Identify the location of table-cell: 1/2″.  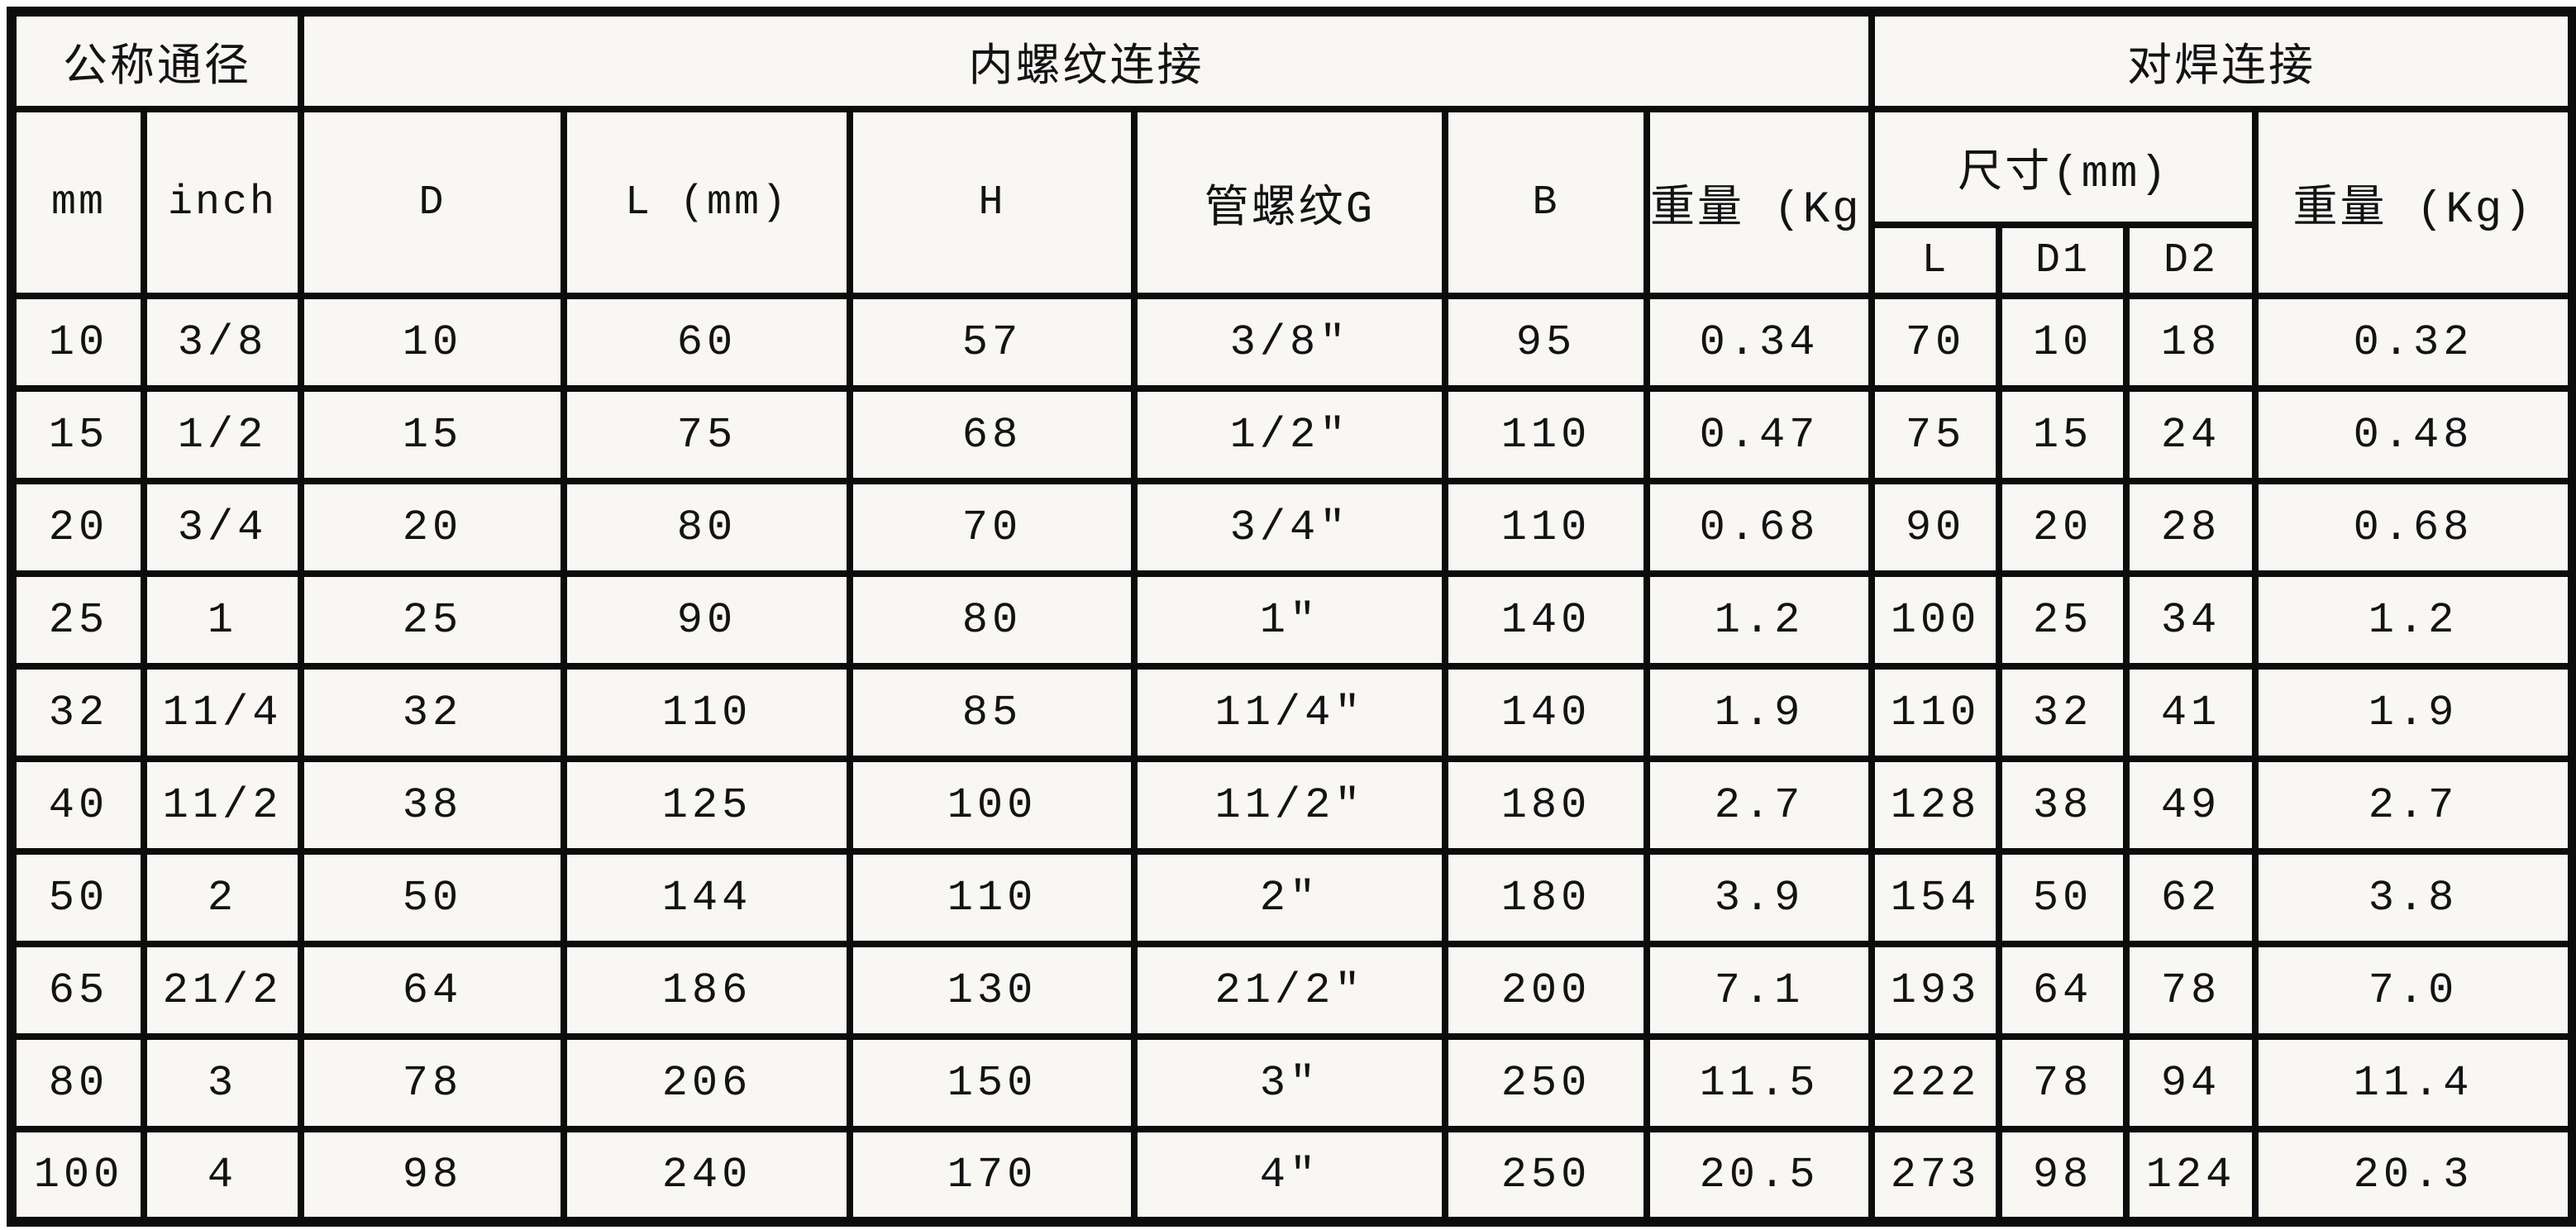
(1289, 434).